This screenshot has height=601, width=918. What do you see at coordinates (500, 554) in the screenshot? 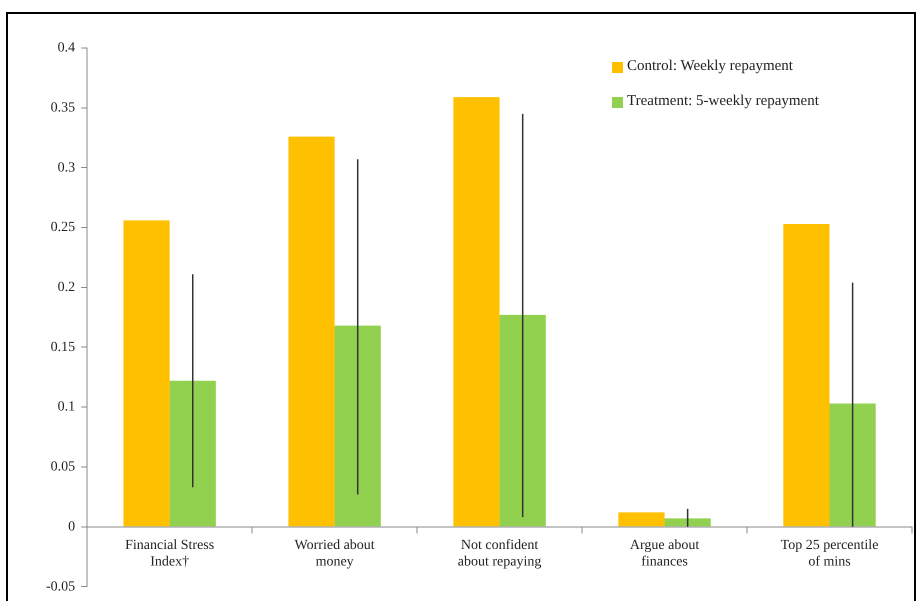
I see `x-tick-label: Not confident about repaying` at bounding box center [500, 554].